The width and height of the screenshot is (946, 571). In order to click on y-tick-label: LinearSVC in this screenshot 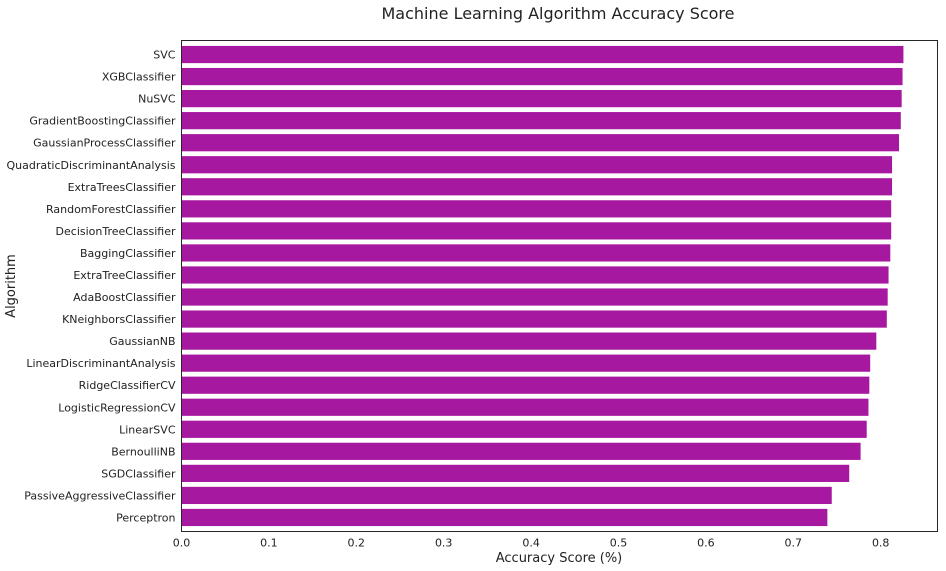, I will do `click(147, 429)`.